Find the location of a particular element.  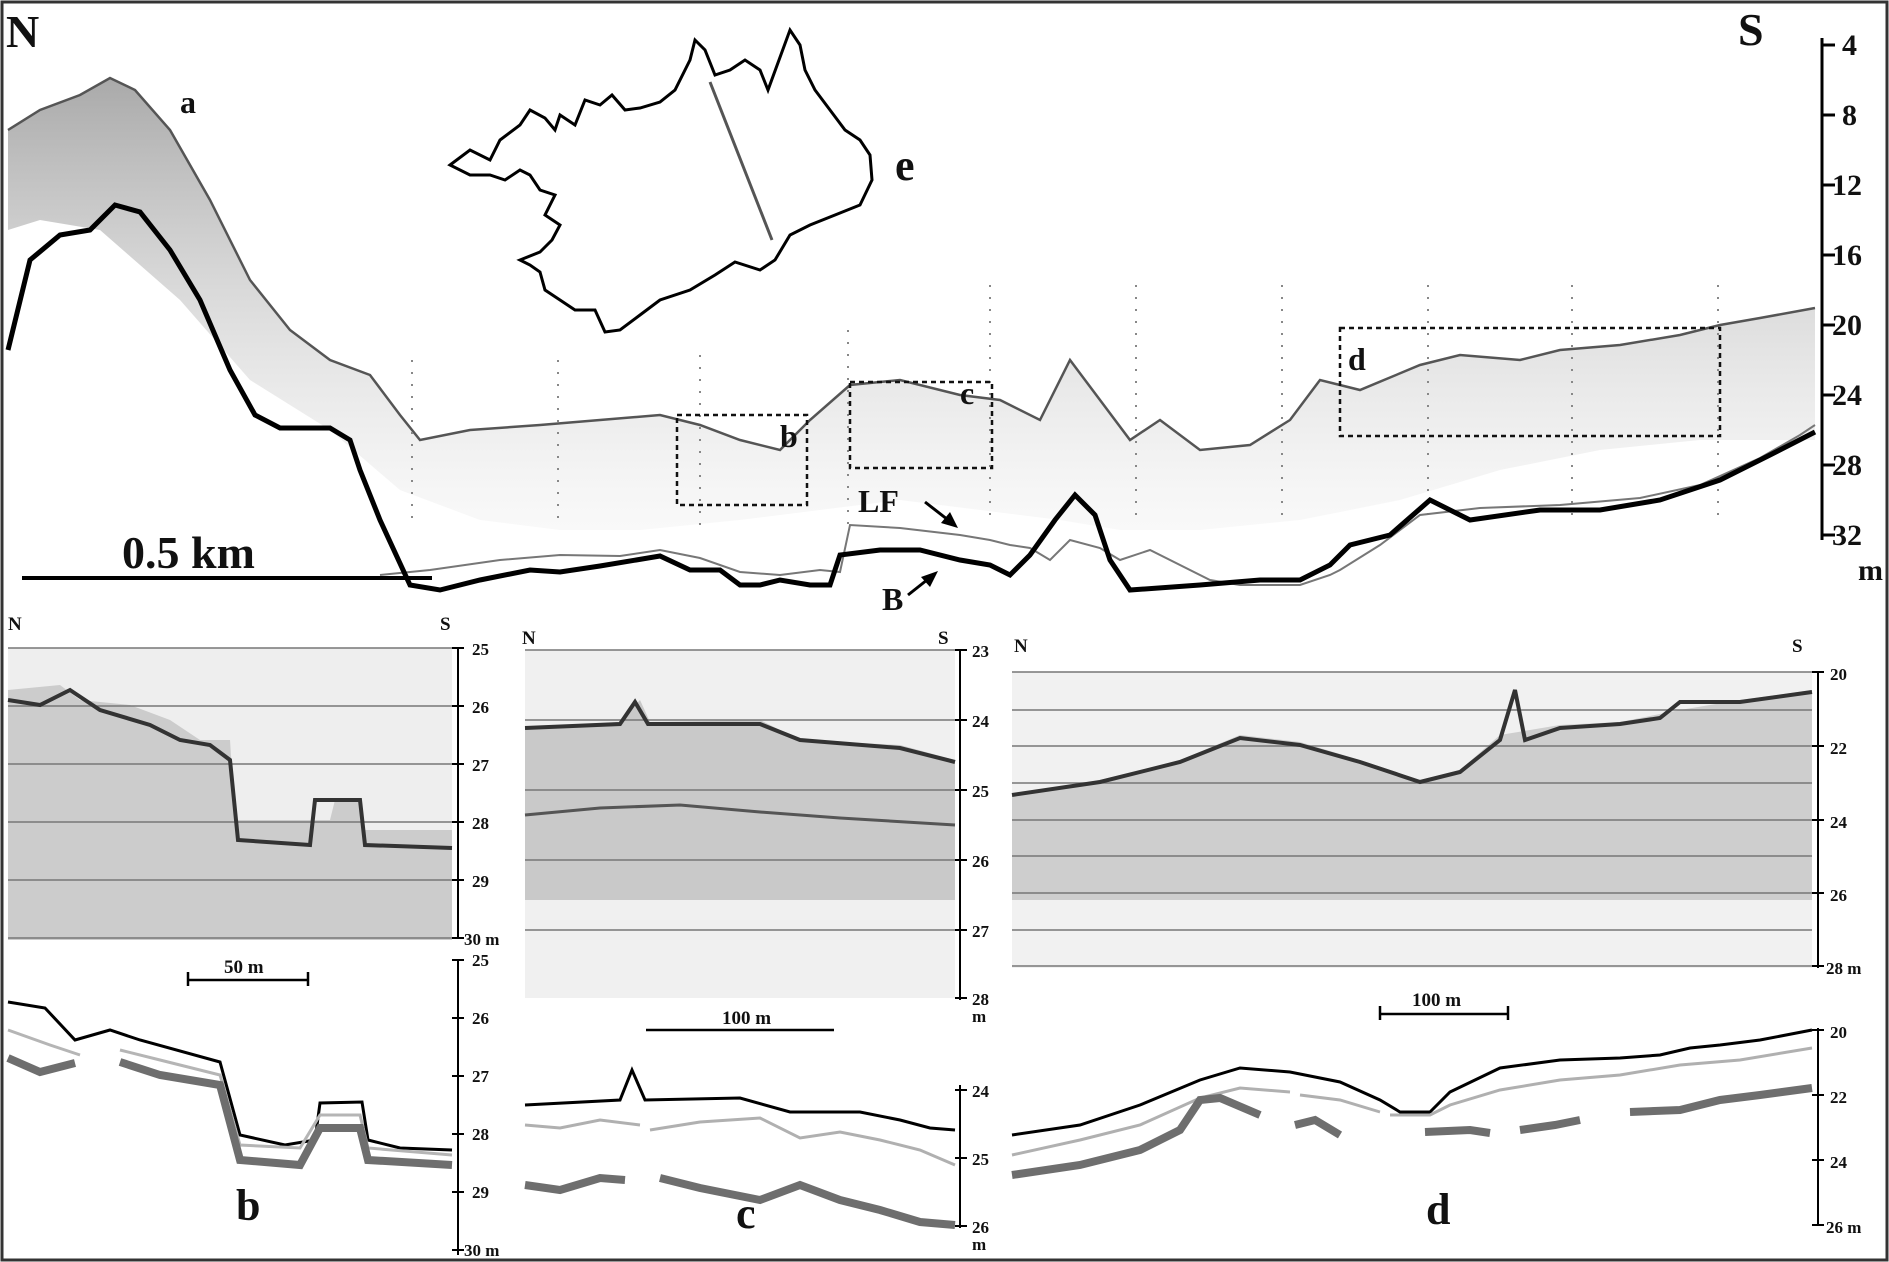

panel-d-interp-mid is located at coordinates (1412, 1101).